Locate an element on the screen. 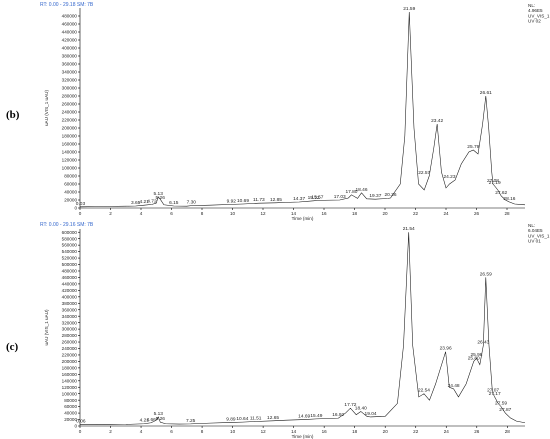 The height and width of the screenshot is (439, 550). peak-label: 27.59 is located at coordinates (501, 404).